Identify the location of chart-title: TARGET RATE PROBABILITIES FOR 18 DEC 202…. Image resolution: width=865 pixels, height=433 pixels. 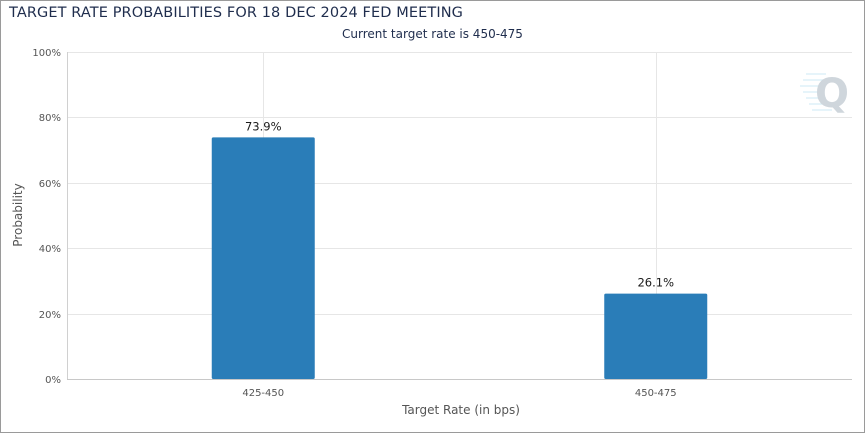
(236, 13).